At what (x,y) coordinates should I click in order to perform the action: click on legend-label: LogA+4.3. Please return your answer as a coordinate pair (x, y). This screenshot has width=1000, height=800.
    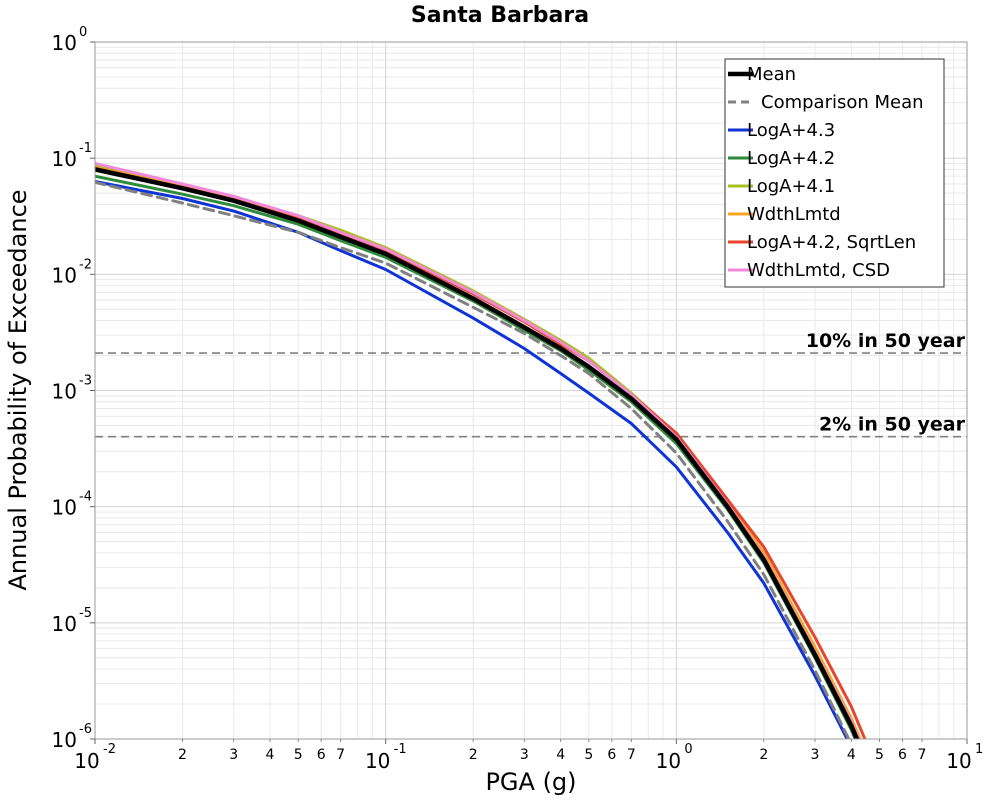
    Looking at the image, I should click on (791, 130).